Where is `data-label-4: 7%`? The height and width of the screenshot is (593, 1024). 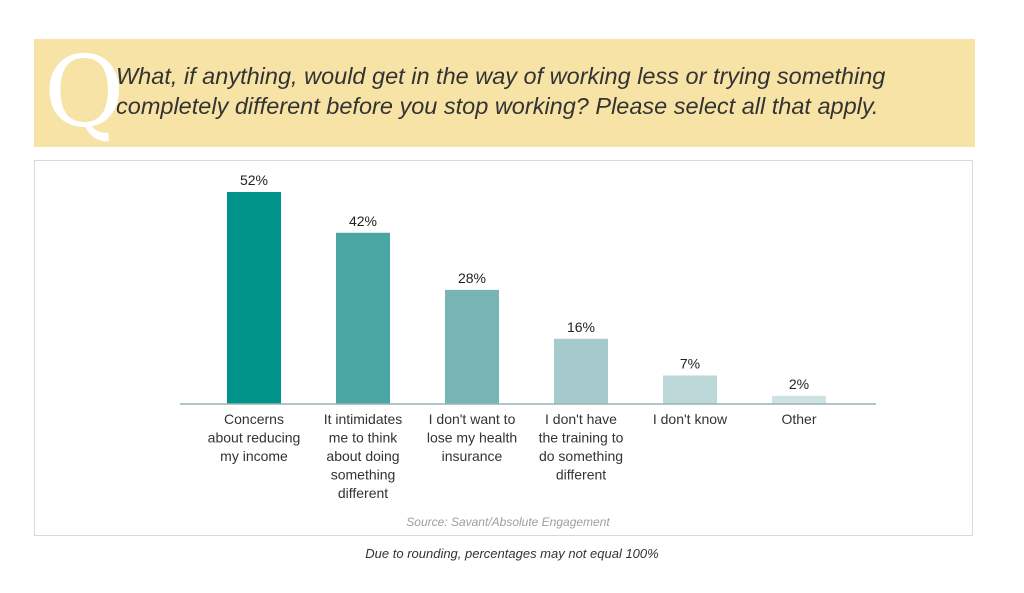 data-label-4: 7% is located at coordinates (690, 363).